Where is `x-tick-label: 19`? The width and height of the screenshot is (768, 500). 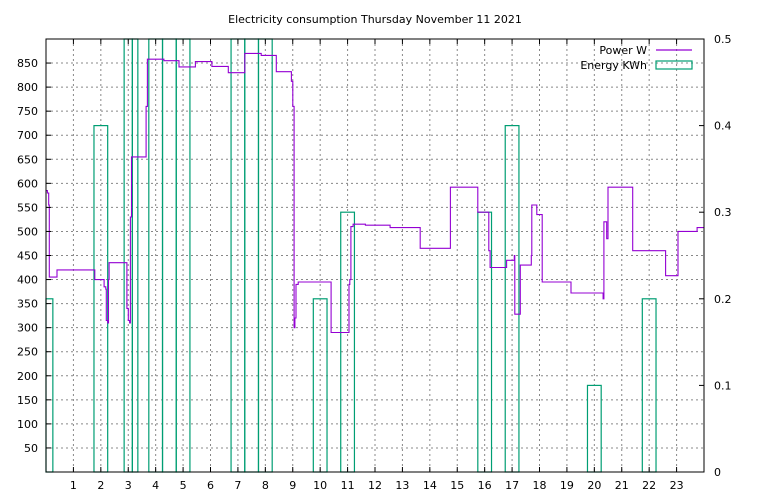
x-tick-label: 19 is located at coordinates (567, 485).